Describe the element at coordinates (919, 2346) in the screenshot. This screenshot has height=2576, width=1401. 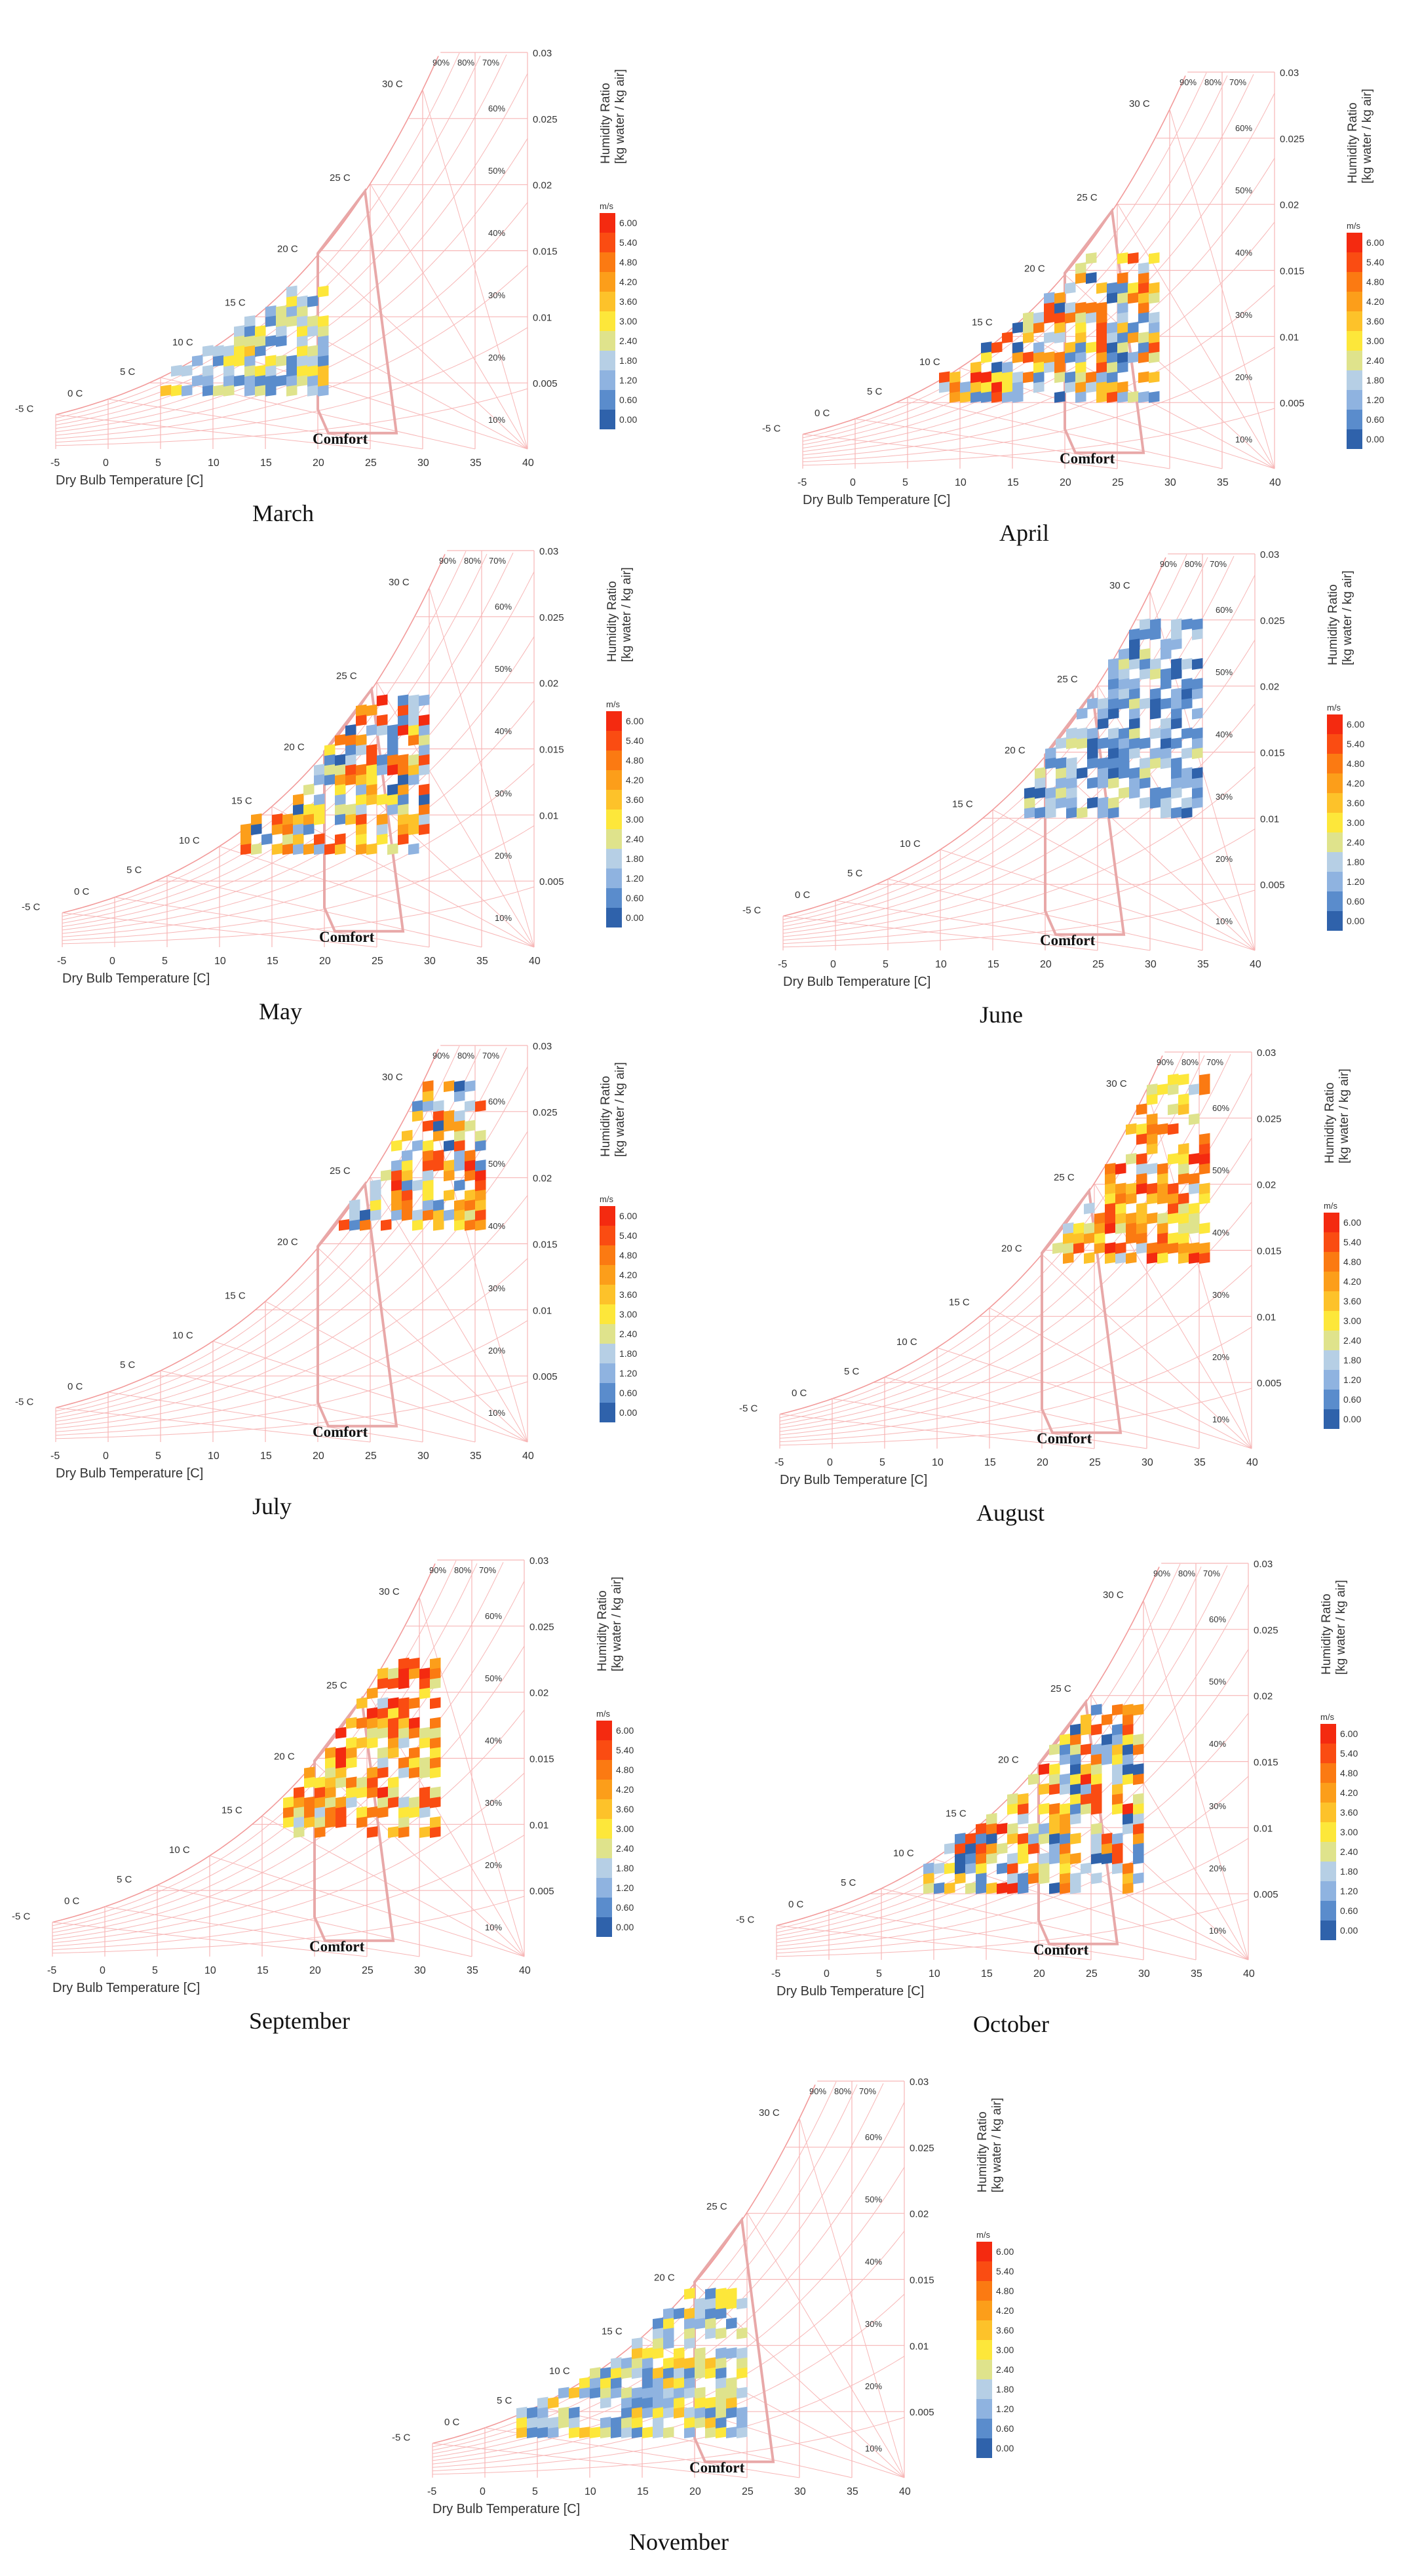
I see `y-tick-label: 0.01` at that location.